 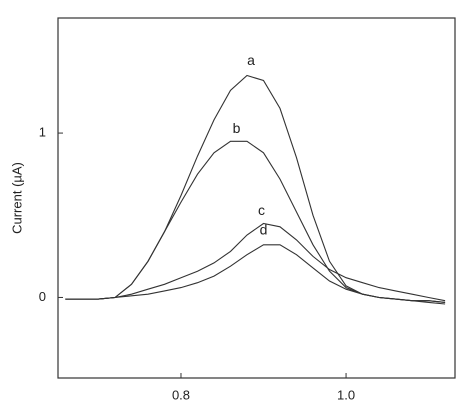 What do you see at coordinates (237, 128) in the screenshot?
I see `series-label: b` at bounding box center [237, 128].